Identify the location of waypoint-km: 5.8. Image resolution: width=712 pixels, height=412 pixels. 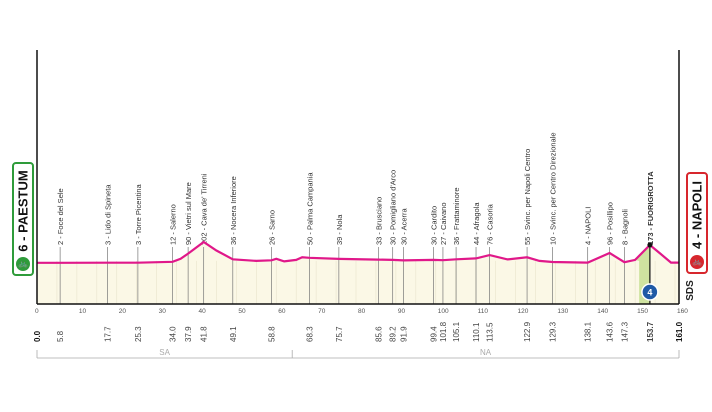
(60, 336).